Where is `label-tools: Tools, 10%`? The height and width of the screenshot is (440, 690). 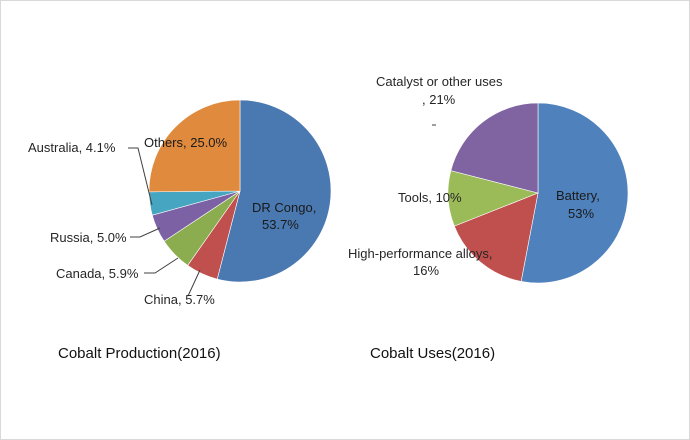 label-tools: Tools, 10% is located at coordinates (430, 197).